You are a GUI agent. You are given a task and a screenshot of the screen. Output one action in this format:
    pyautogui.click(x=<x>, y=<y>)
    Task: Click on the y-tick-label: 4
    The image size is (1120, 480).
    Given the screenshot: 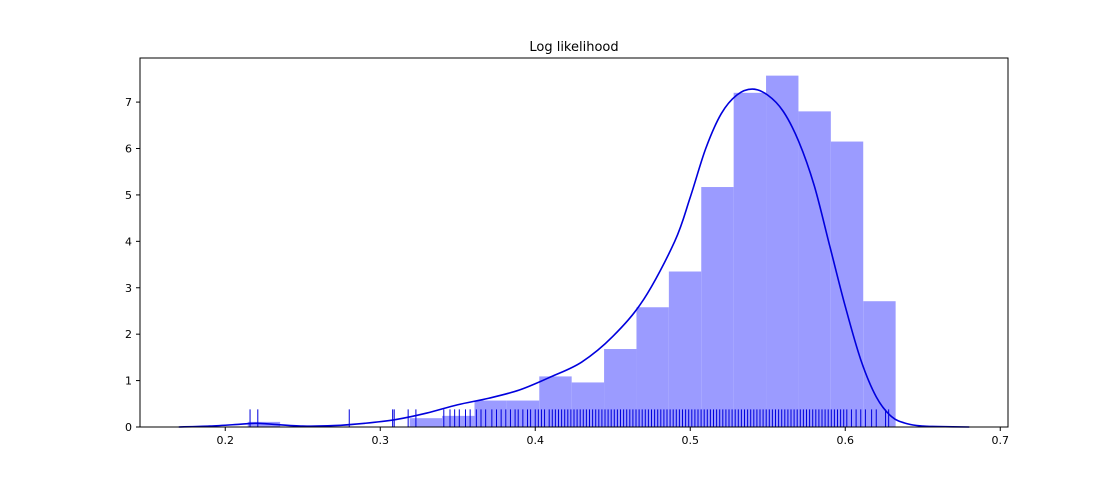 What is the action you would take?
    pyautogui.click(x=128, y=241)
    